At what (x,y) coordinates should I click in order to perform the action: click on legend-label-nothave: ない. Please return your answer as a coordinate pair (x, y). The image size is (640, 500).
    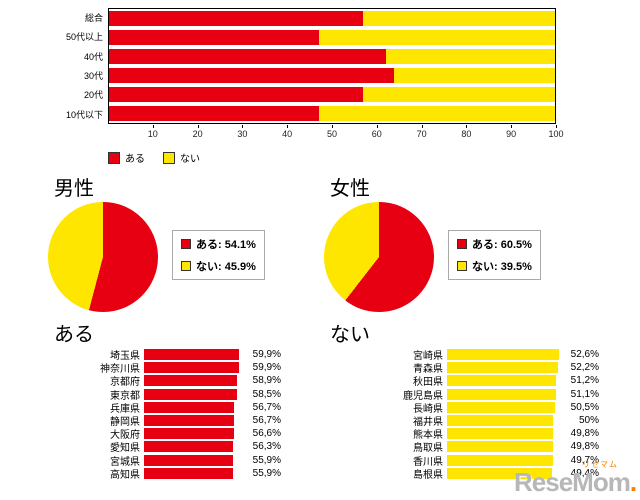
    Looking at the image, I should click on (190, 159).